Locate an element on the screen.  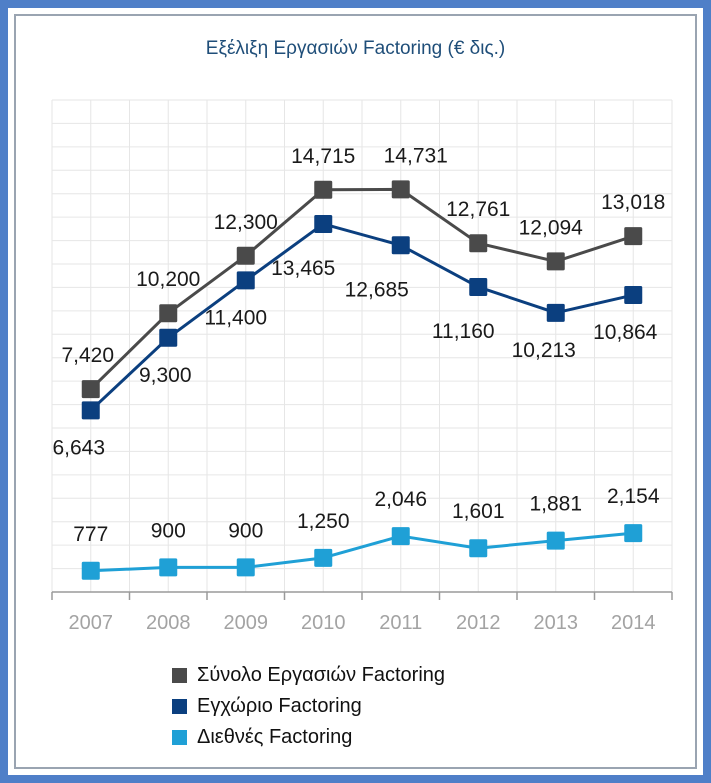
x-tick-label: 2009 is located at coordinates (246, 623).